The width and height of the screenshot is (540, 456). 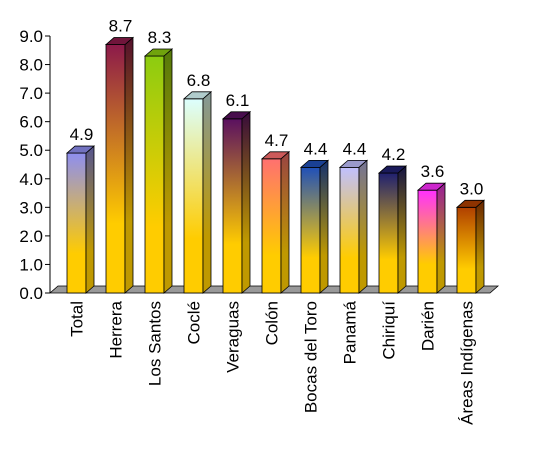 What do you see at coordinates (467, 363) in the screenshot?
I see `category-label: Áreas Indígenas` at bounding box center [467, 363].